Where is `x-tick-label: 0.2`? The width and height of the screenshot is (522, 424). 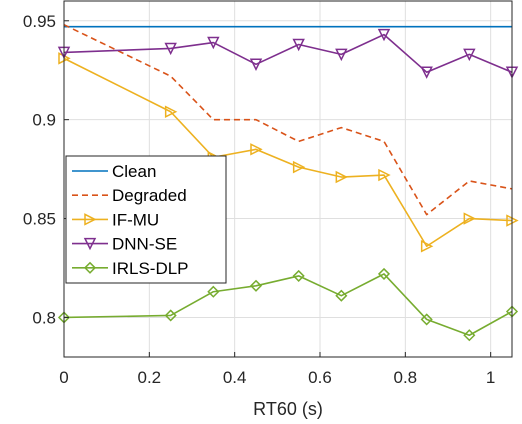 x-tick-label: 0.2 is located at coordinates (150, 377).